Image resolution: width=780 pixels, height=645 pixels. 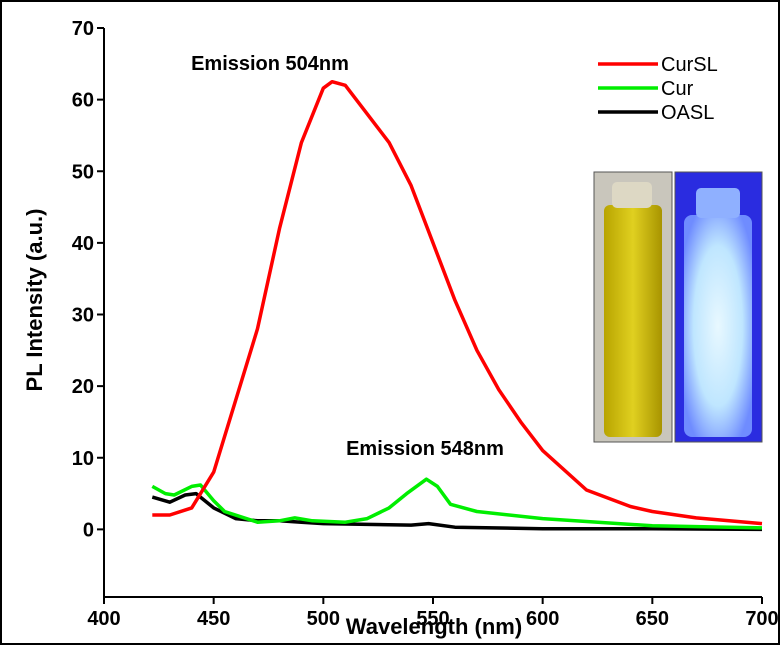 What do you see at coordinates (652, 619) in the screenshot?
I see `x-tick-label: 650` at bounding box center [652, 619].